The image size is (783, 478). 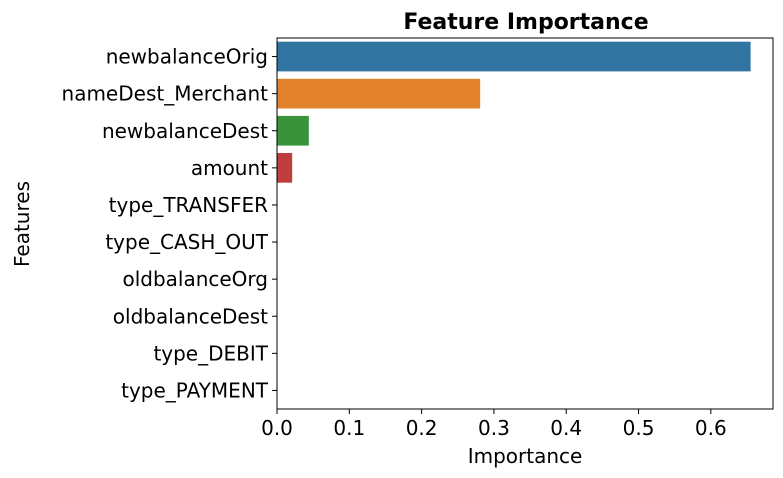 What do you see at coordinates (514, 57) in the screenshot?
I see `bar-newbalanceOrig` at bounding box center [514, 57].